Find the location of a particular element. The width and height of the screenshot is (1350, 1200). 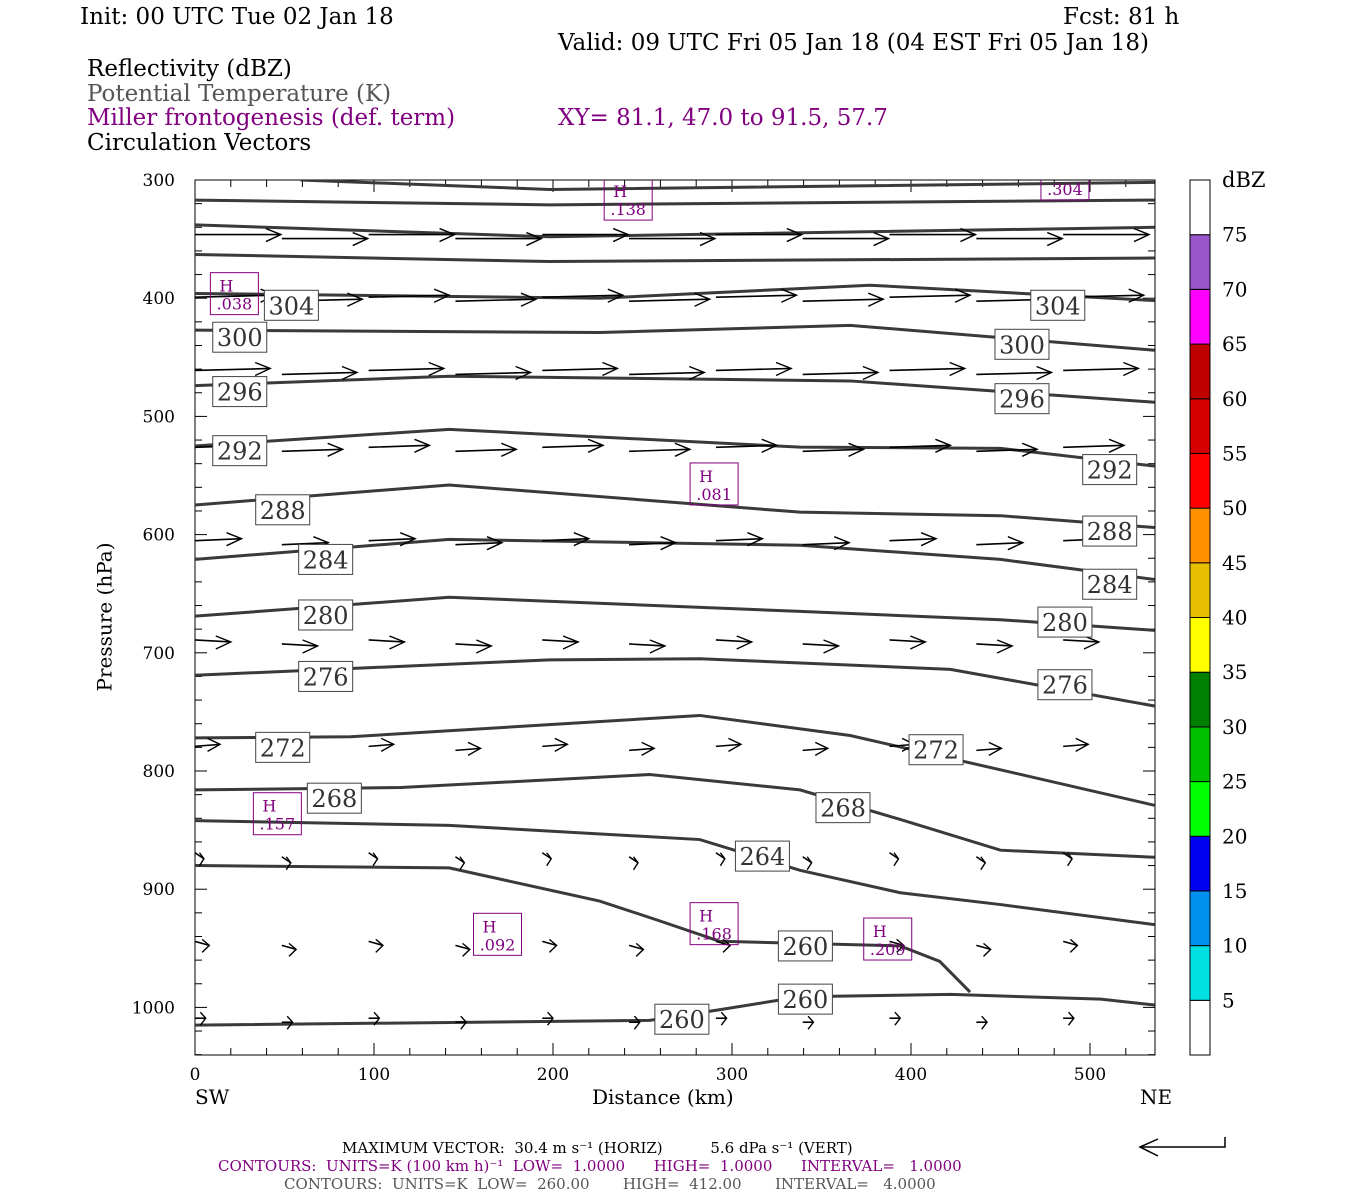

theta-label: 268 is located at coordinates (334, 799).